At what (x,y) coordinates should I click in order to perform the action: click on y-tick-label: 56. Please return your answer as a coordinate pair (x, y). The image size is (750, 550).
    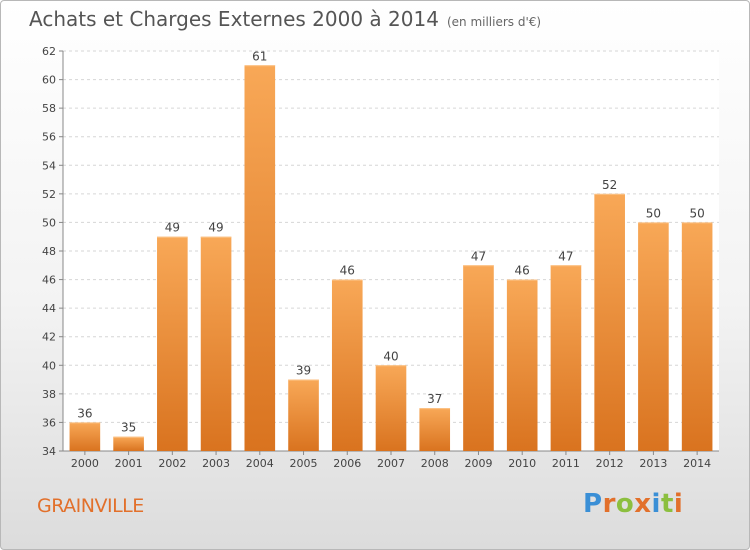
    Looking at the image, I should click on (49, 137).